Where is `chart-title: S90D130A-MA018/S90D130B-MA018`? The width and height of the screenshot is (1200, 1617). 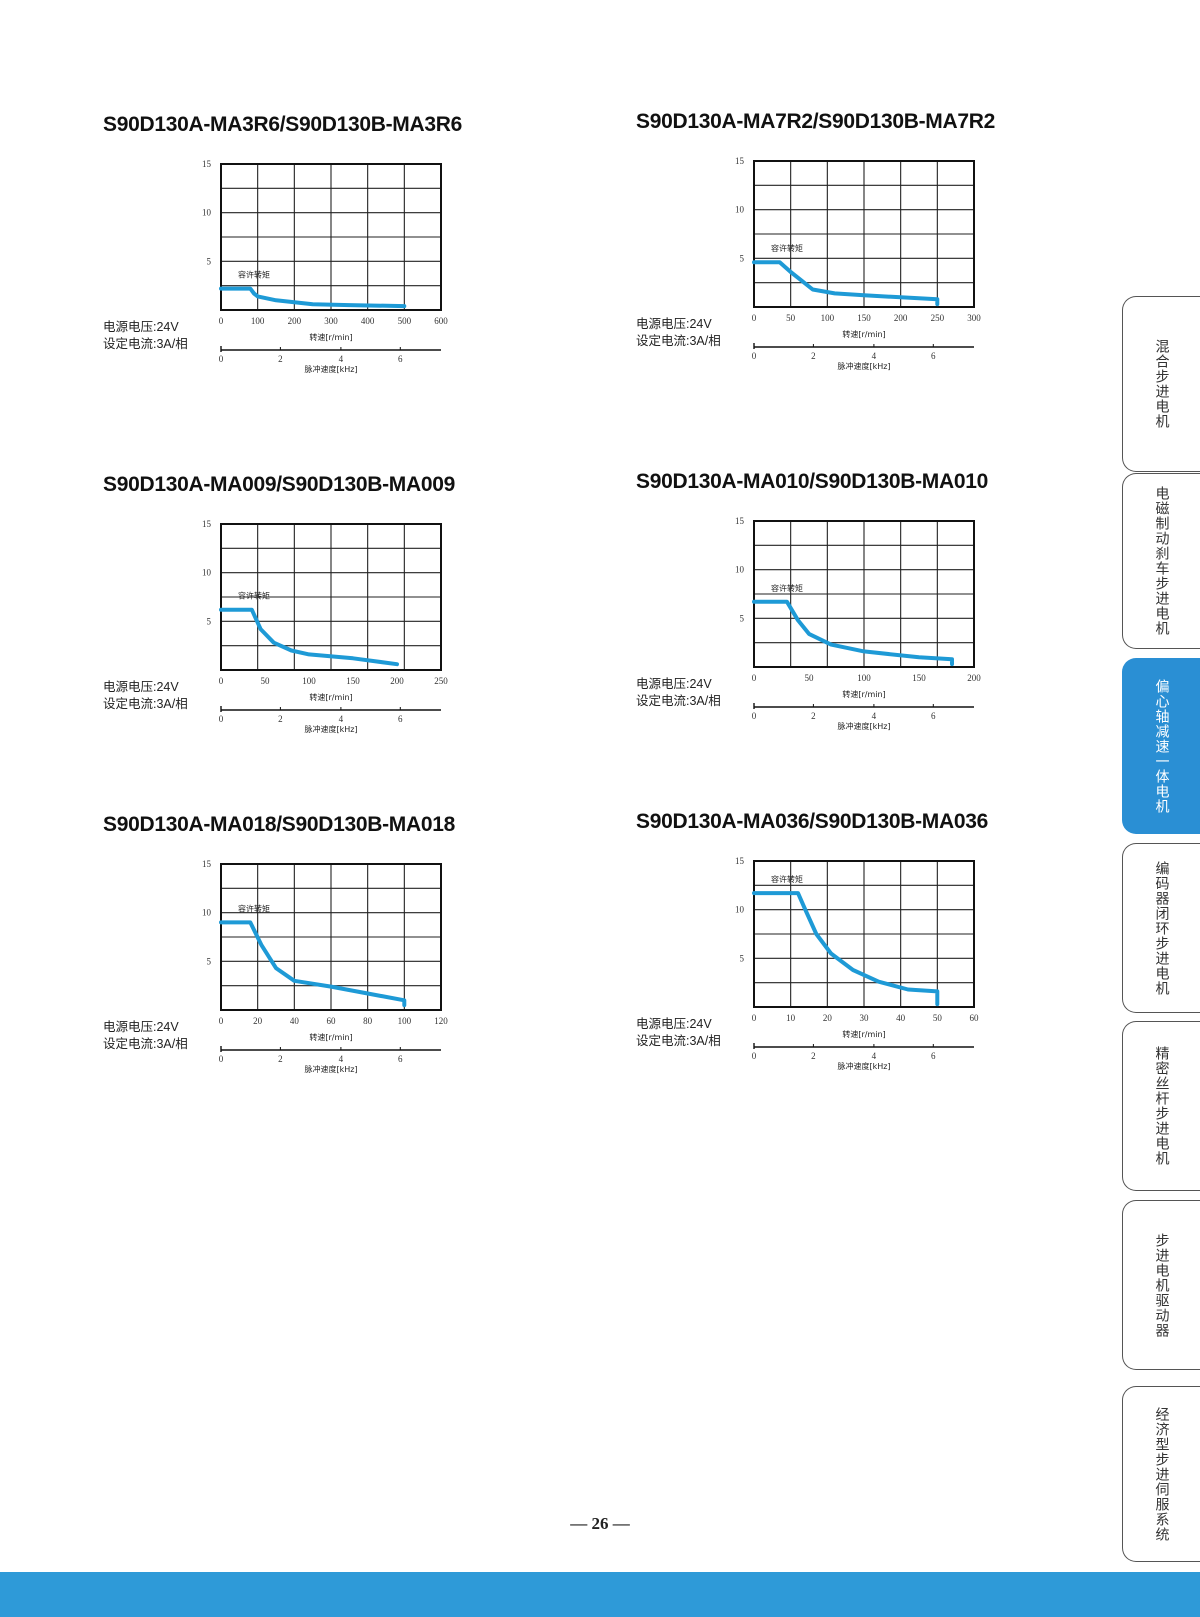
chart-title: S90D130A-MA018/S90D130B-MA018 is located at coordinates (279, 824).